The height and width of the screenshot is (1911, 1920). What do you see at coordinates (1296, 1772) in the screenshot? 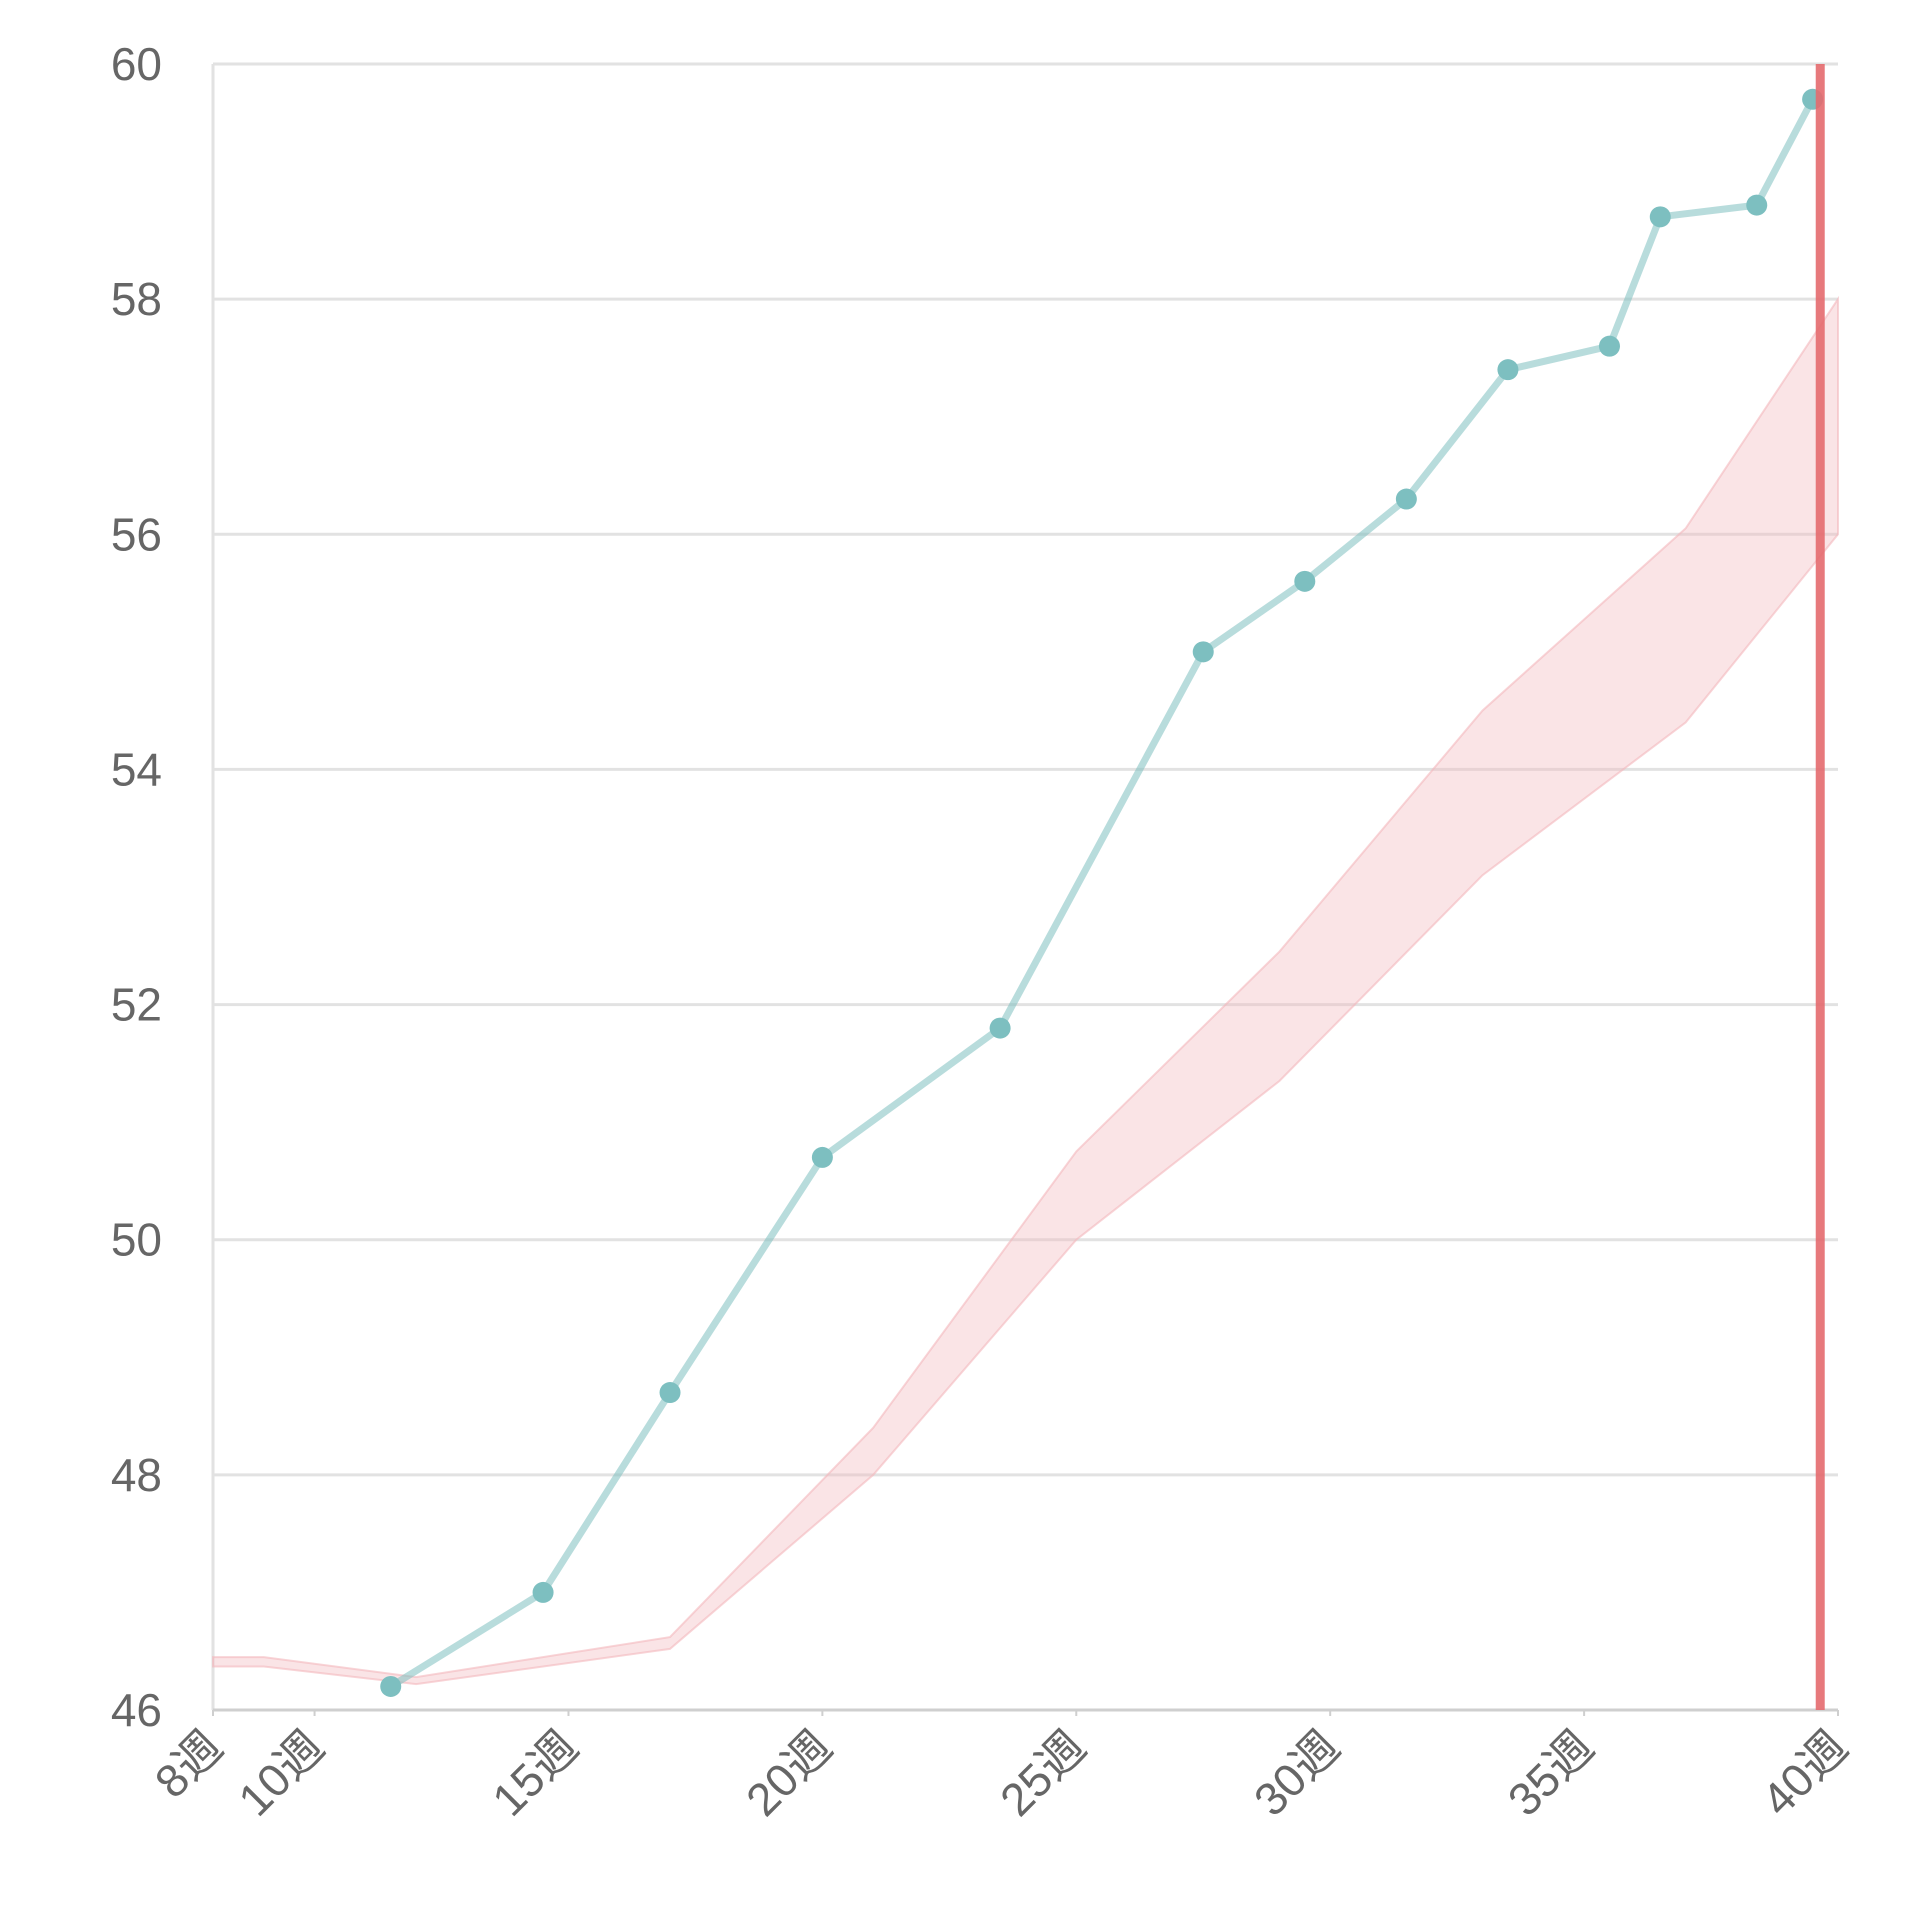
I see `x-tick-label: 30週` at bounding box center [1296, 1772].